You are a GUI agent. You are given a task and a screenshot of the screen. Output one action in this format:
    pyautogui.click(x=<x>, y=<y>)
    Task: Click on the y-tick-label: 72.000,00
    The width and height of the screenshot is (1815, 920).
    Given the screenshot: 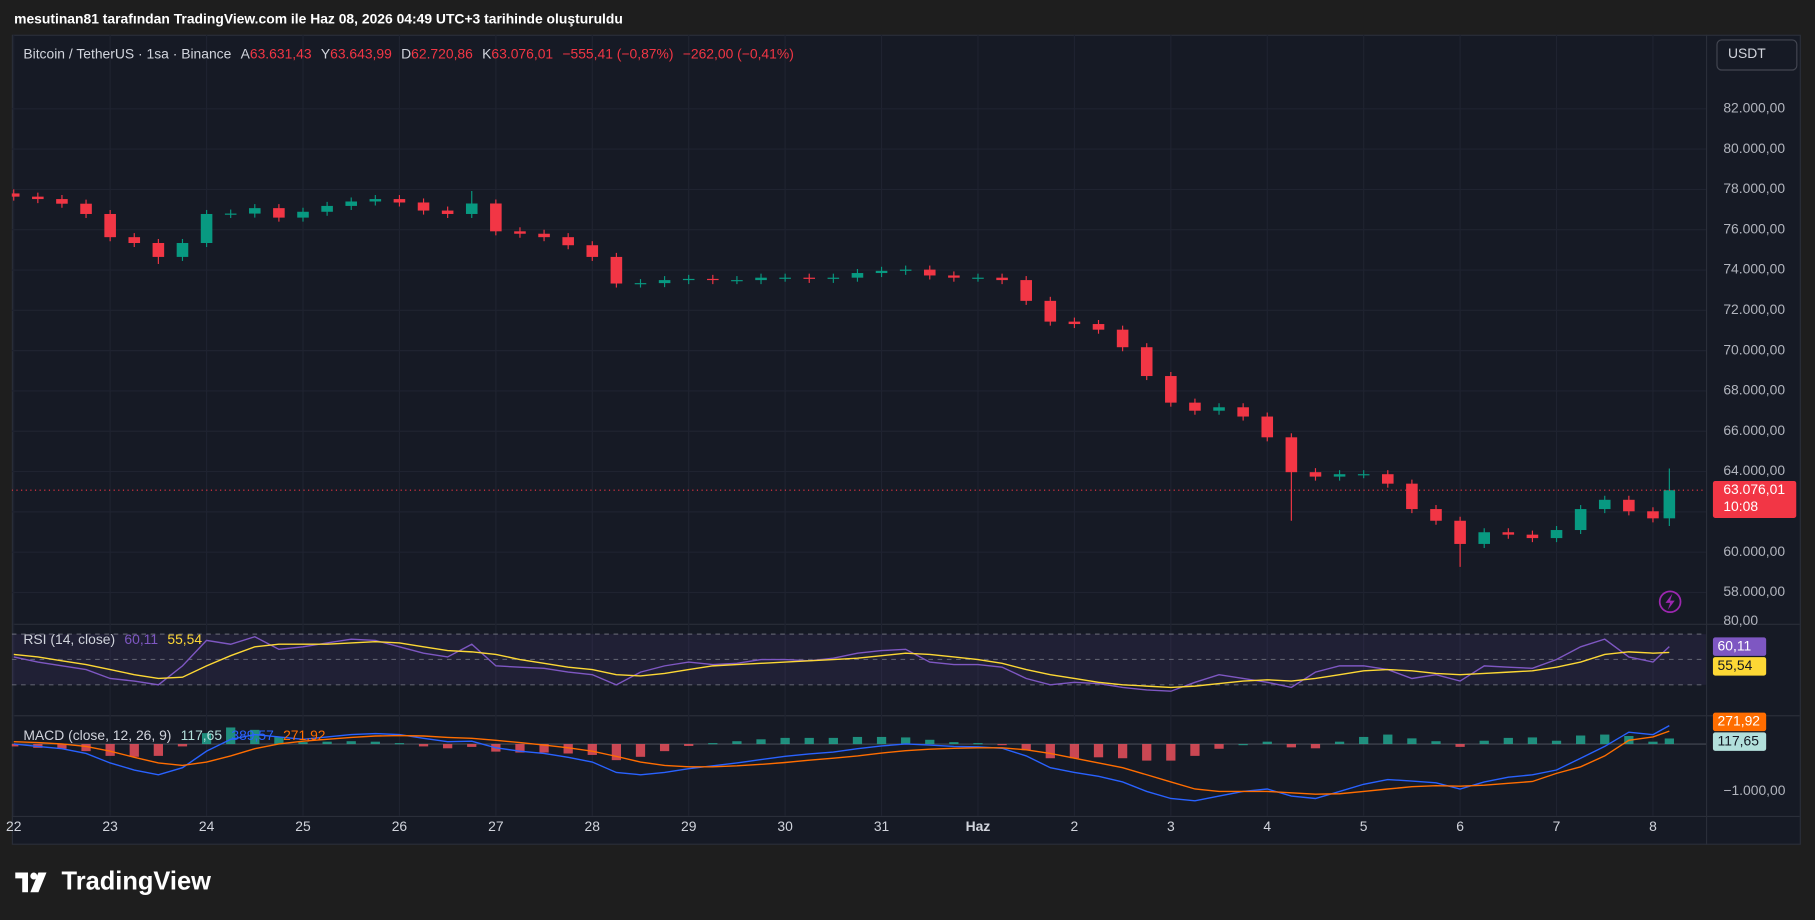 What is the action you would take?
    pyautogui.click(x=1754, y=309)
    